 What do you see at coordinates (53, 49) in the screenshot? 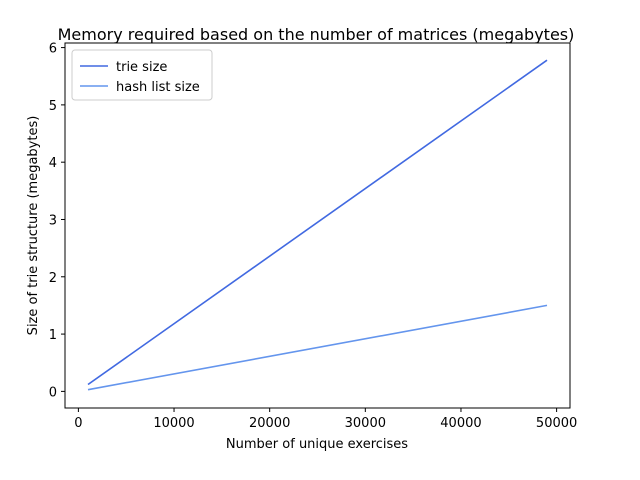
I see `y-tick-label: 6` at bounding box center [53, 49].